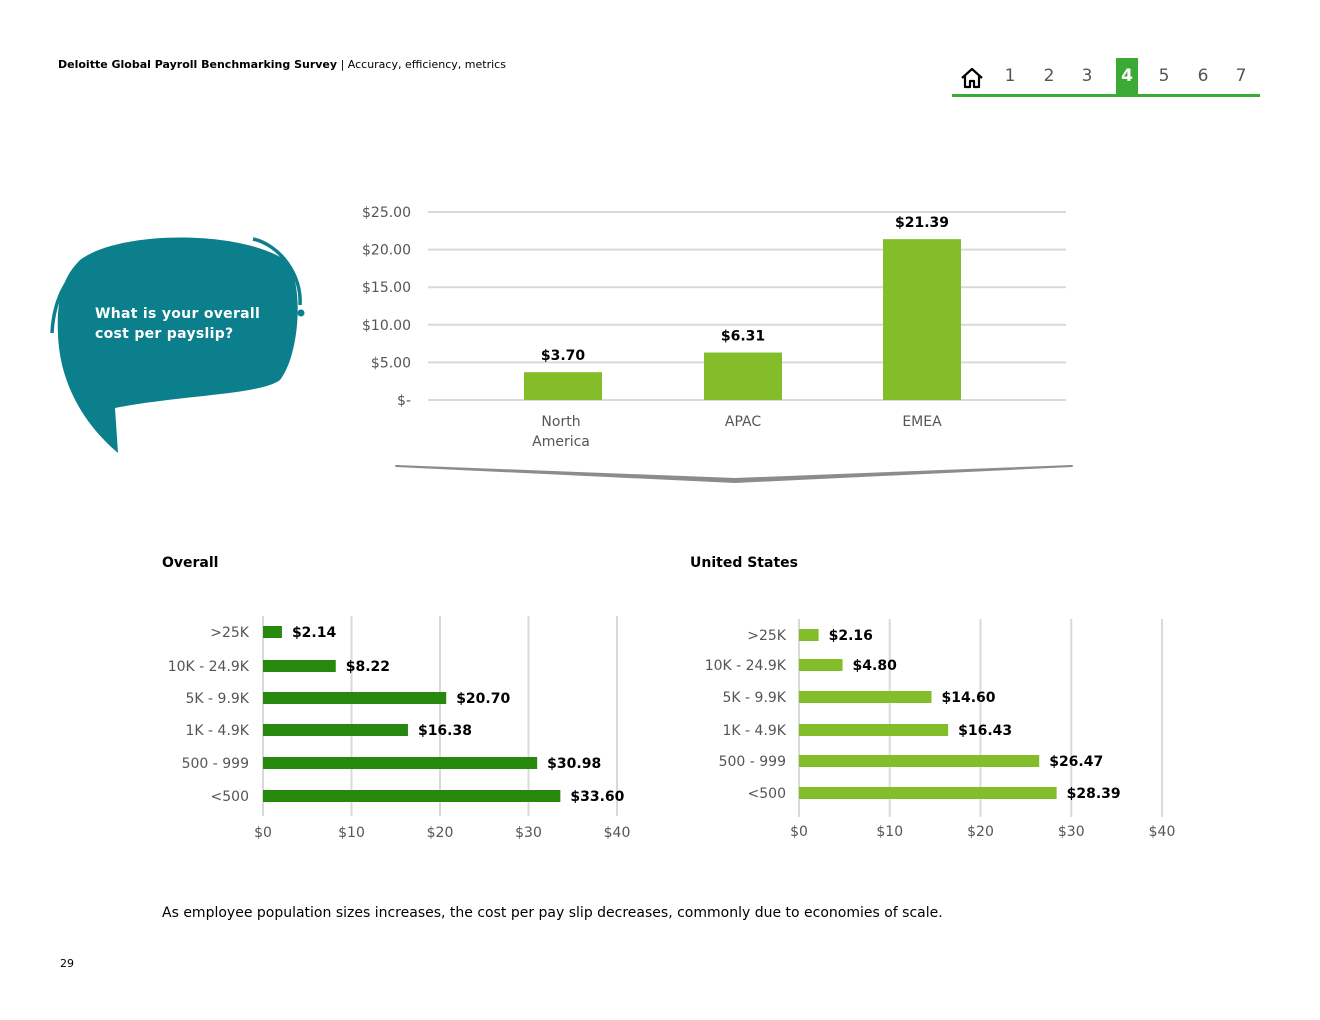  I want to click on bar-value-label: $21.39, so click(922, 223).